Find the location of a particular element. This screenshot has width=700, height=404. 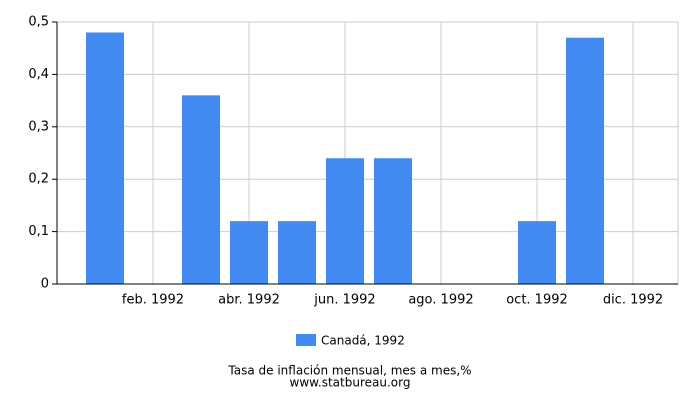

x-tick-label: oct. 1992 is located at coordinates (537, 300).